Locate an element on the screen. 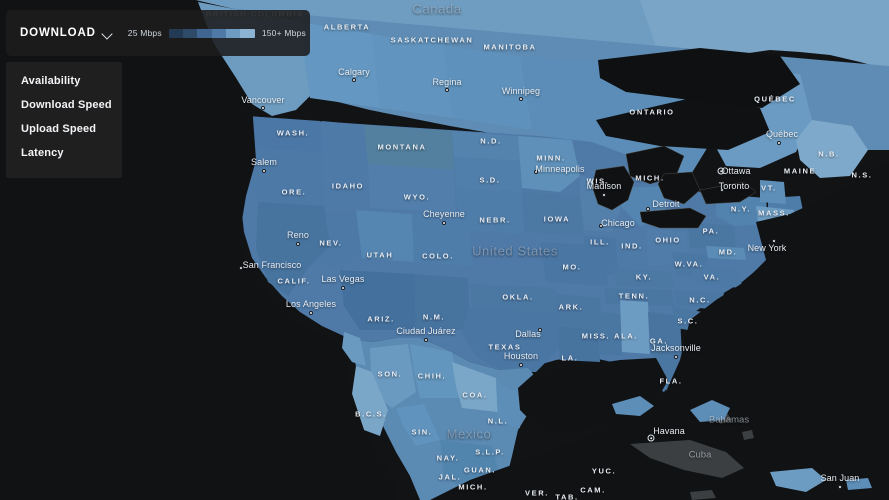 The image size is (889, 500). chevron-down-icon is located at coordinates (107, 33).